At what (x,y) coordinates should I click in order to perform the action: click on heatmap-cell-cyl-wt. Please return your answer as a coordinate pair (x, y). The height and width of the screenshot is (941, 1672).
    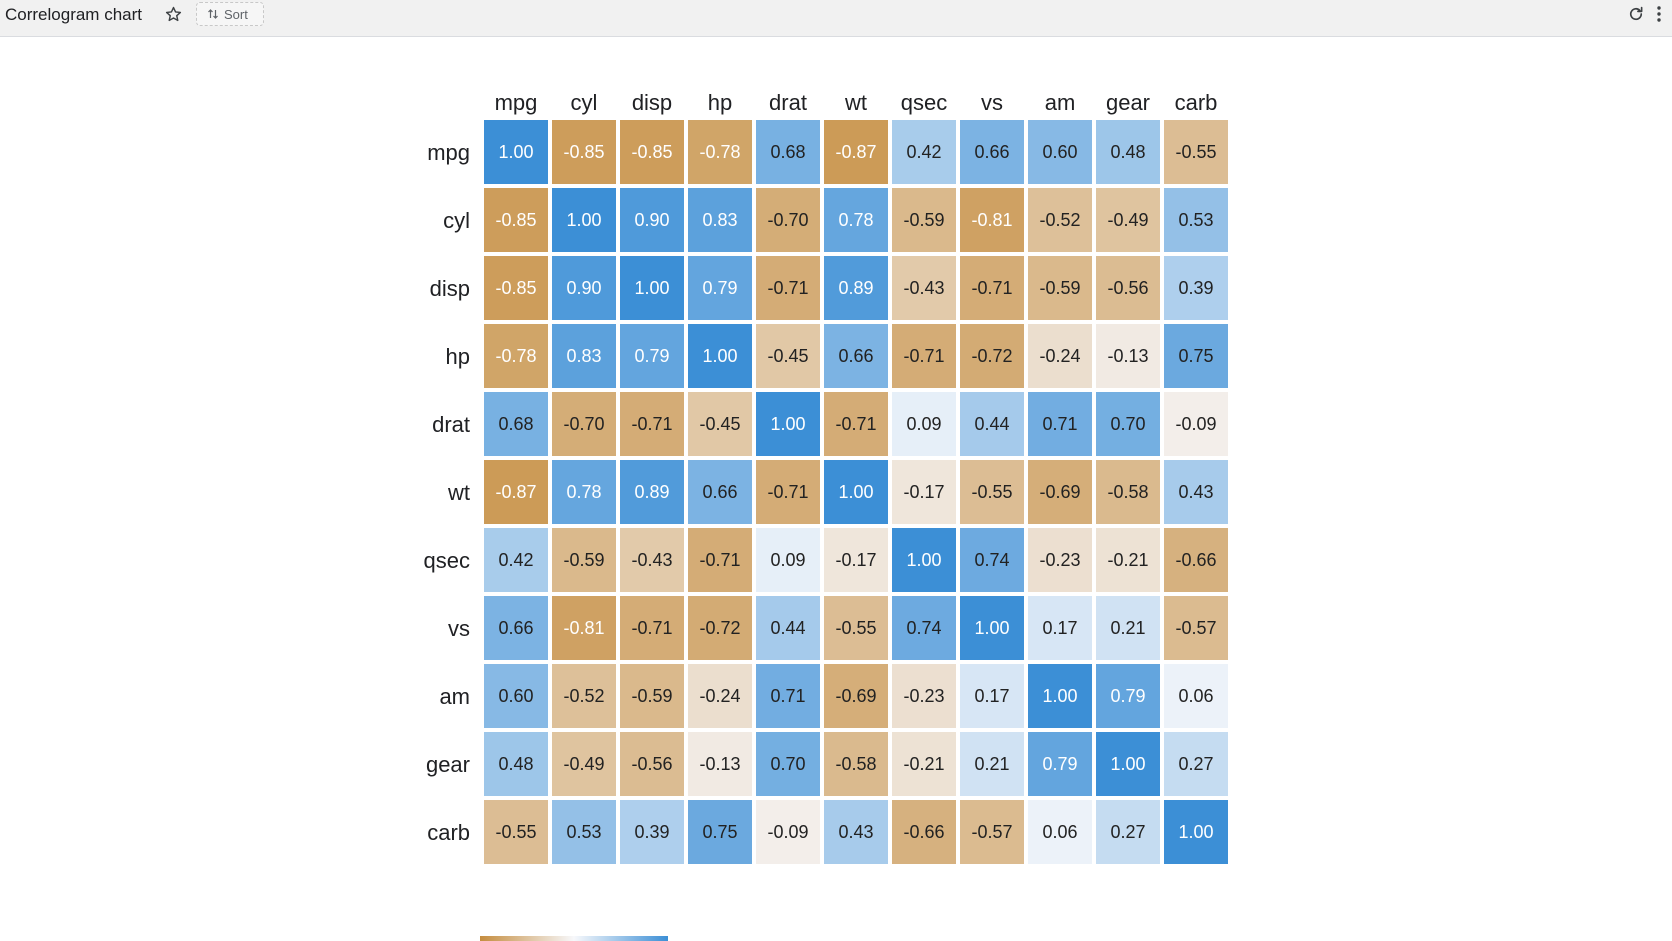
    Looking at the image, I should click on (856, 220).